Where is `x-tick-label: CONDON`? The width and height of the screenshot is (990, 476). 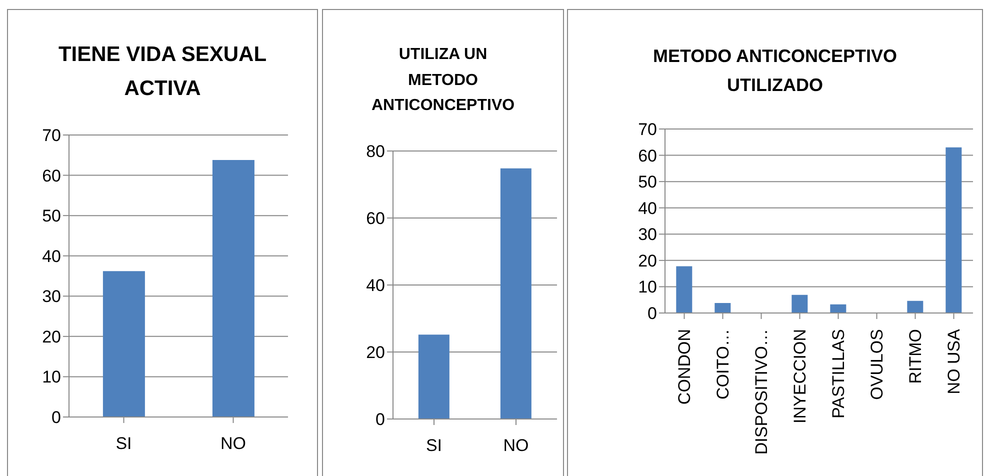
x-tick-label: CONDON is located at coordinates (684, 367).